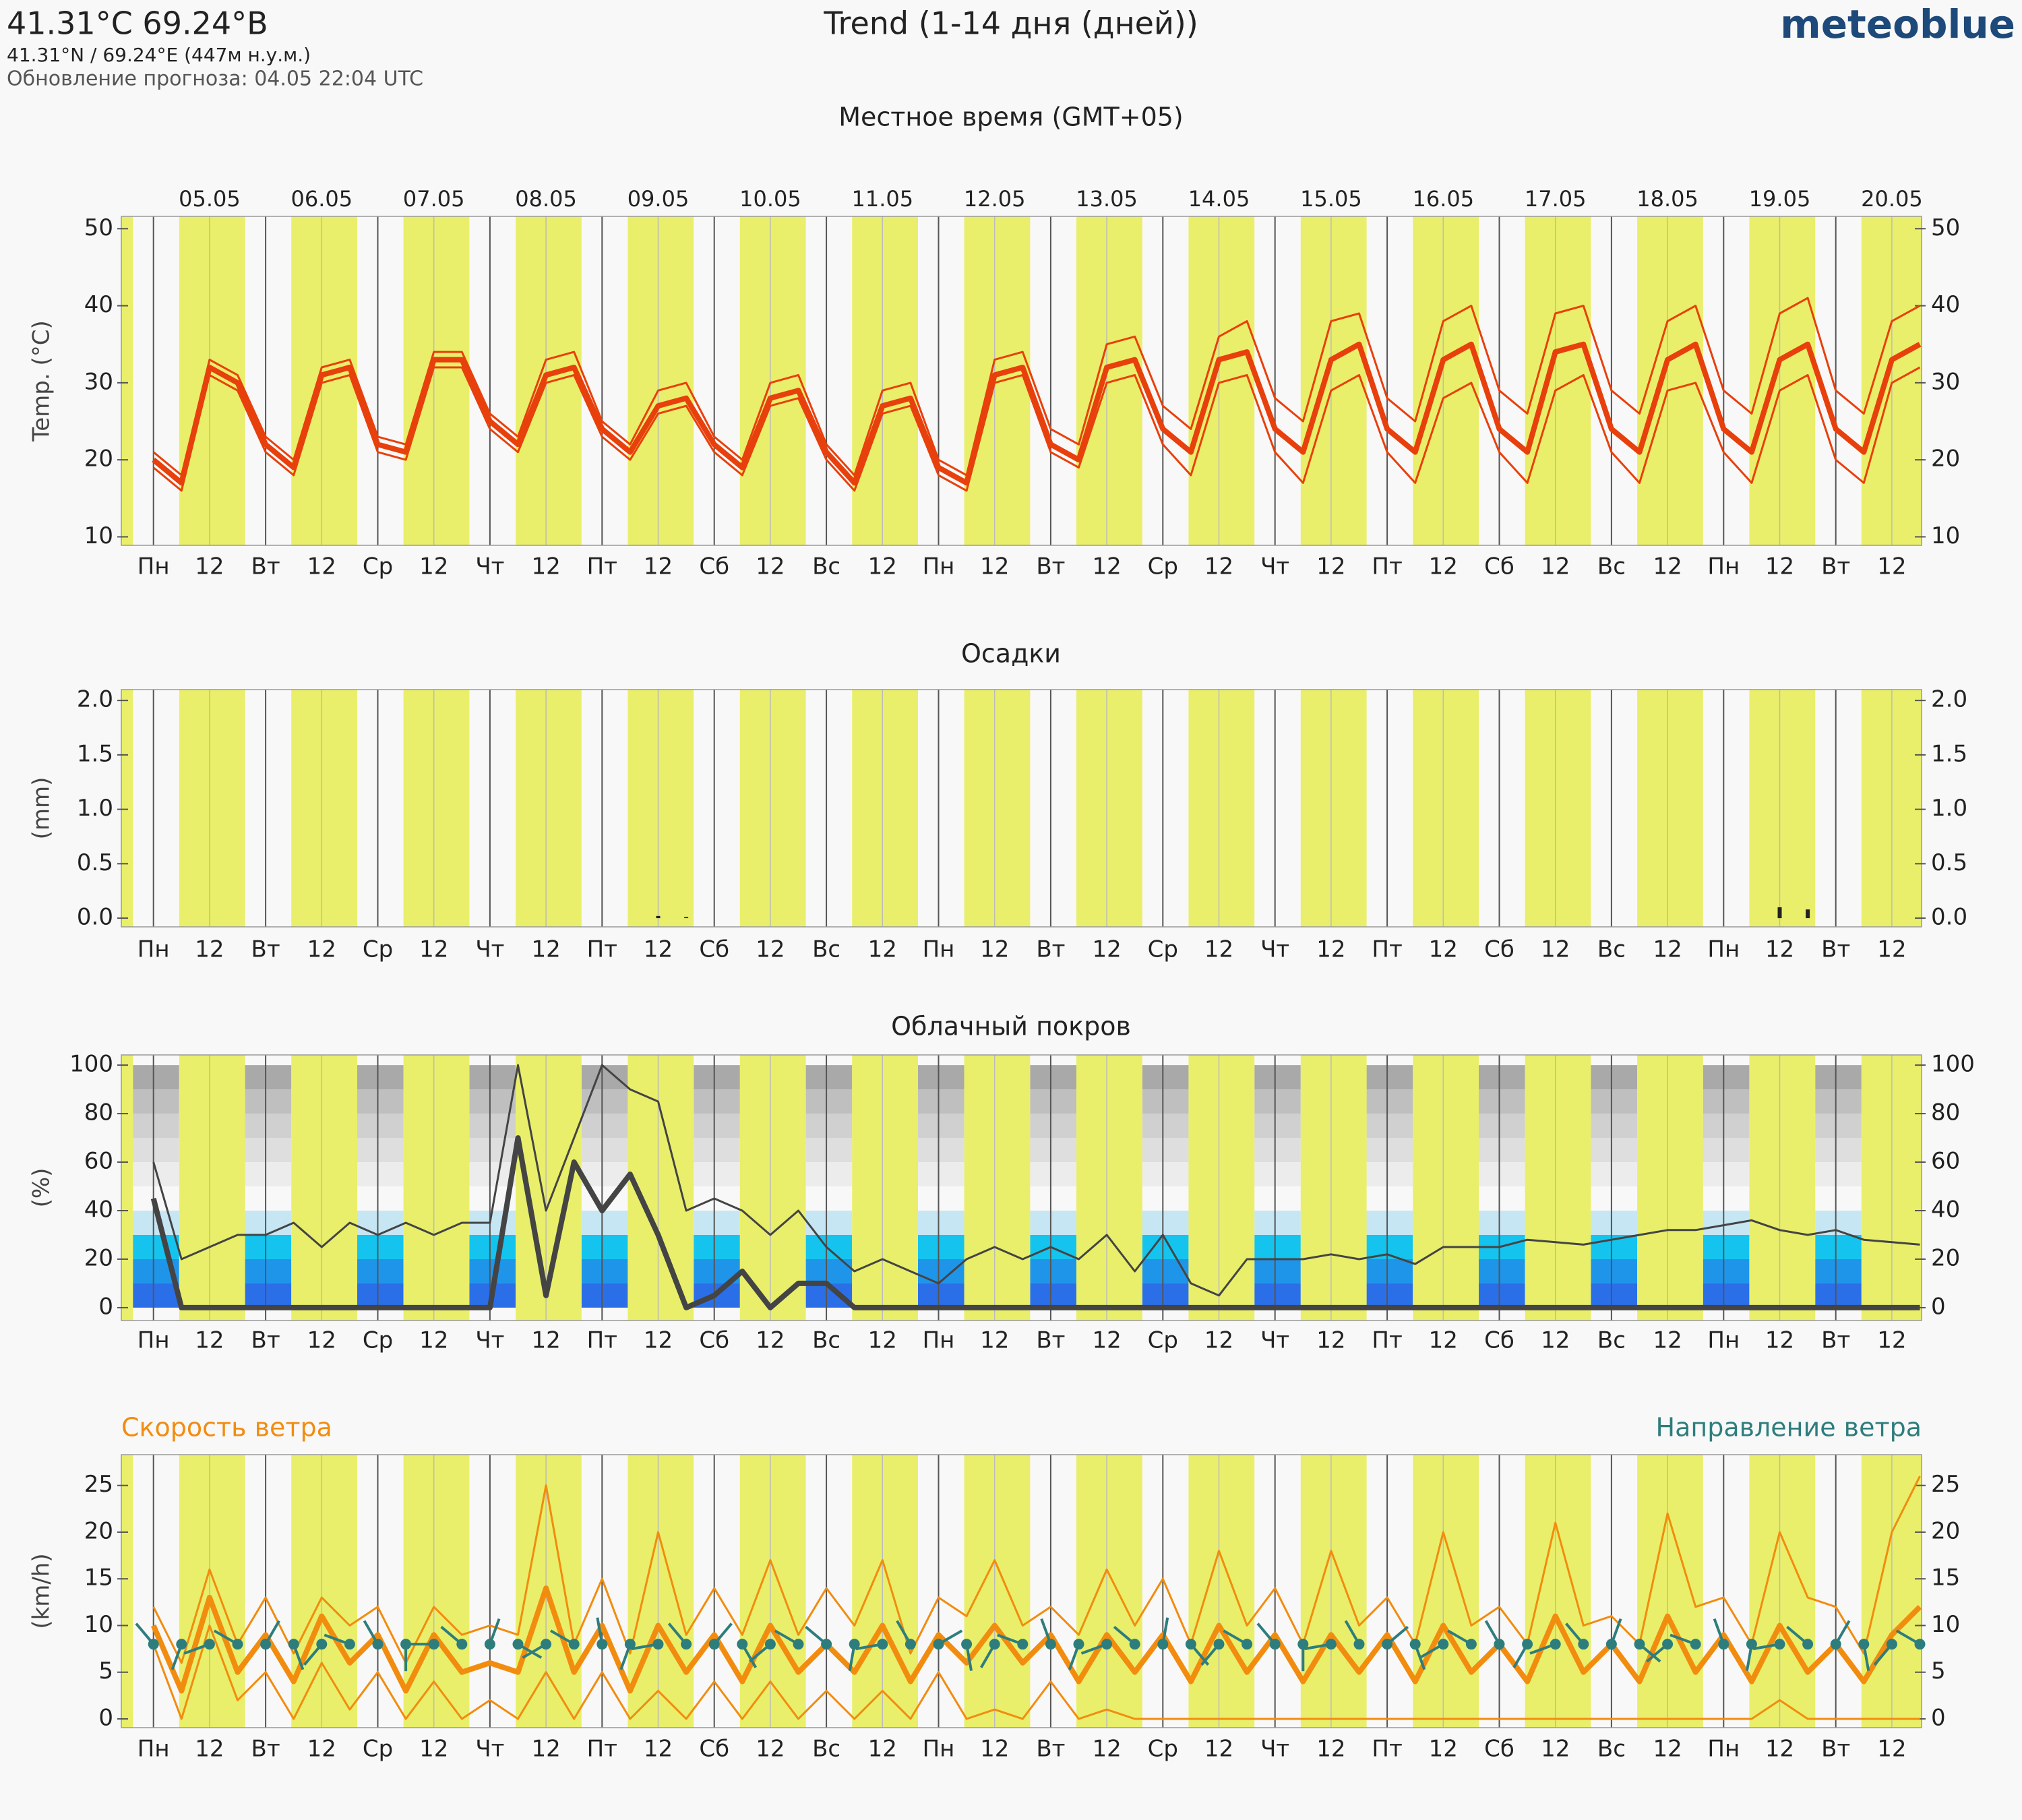 The width and height of the screenshot is (2022, 1820). I want to click on y-tick-label-right: 0.5, so click(1949, 862).